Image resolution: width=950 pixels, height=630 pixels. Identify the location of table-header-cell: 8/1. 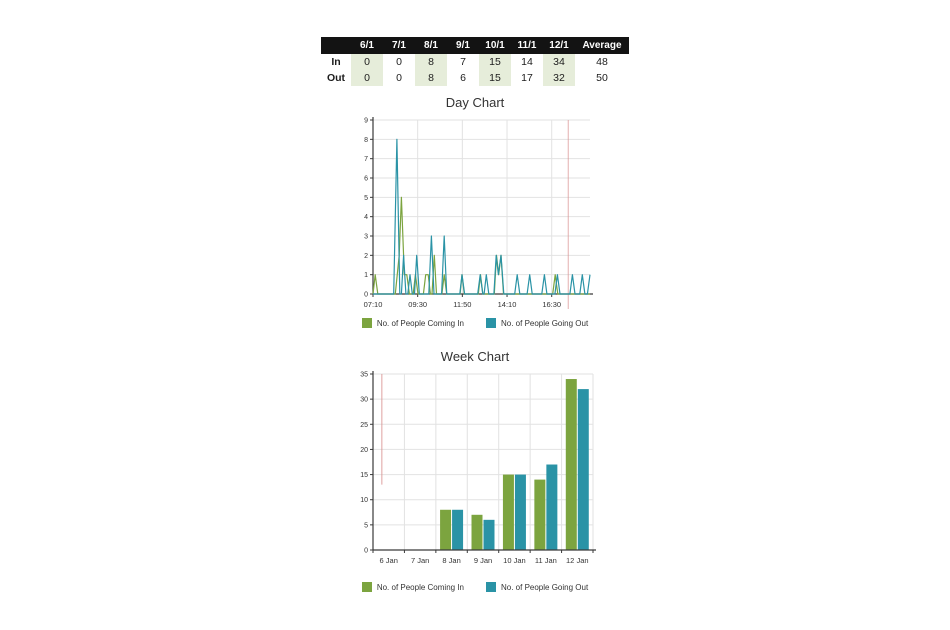
(431, 45).